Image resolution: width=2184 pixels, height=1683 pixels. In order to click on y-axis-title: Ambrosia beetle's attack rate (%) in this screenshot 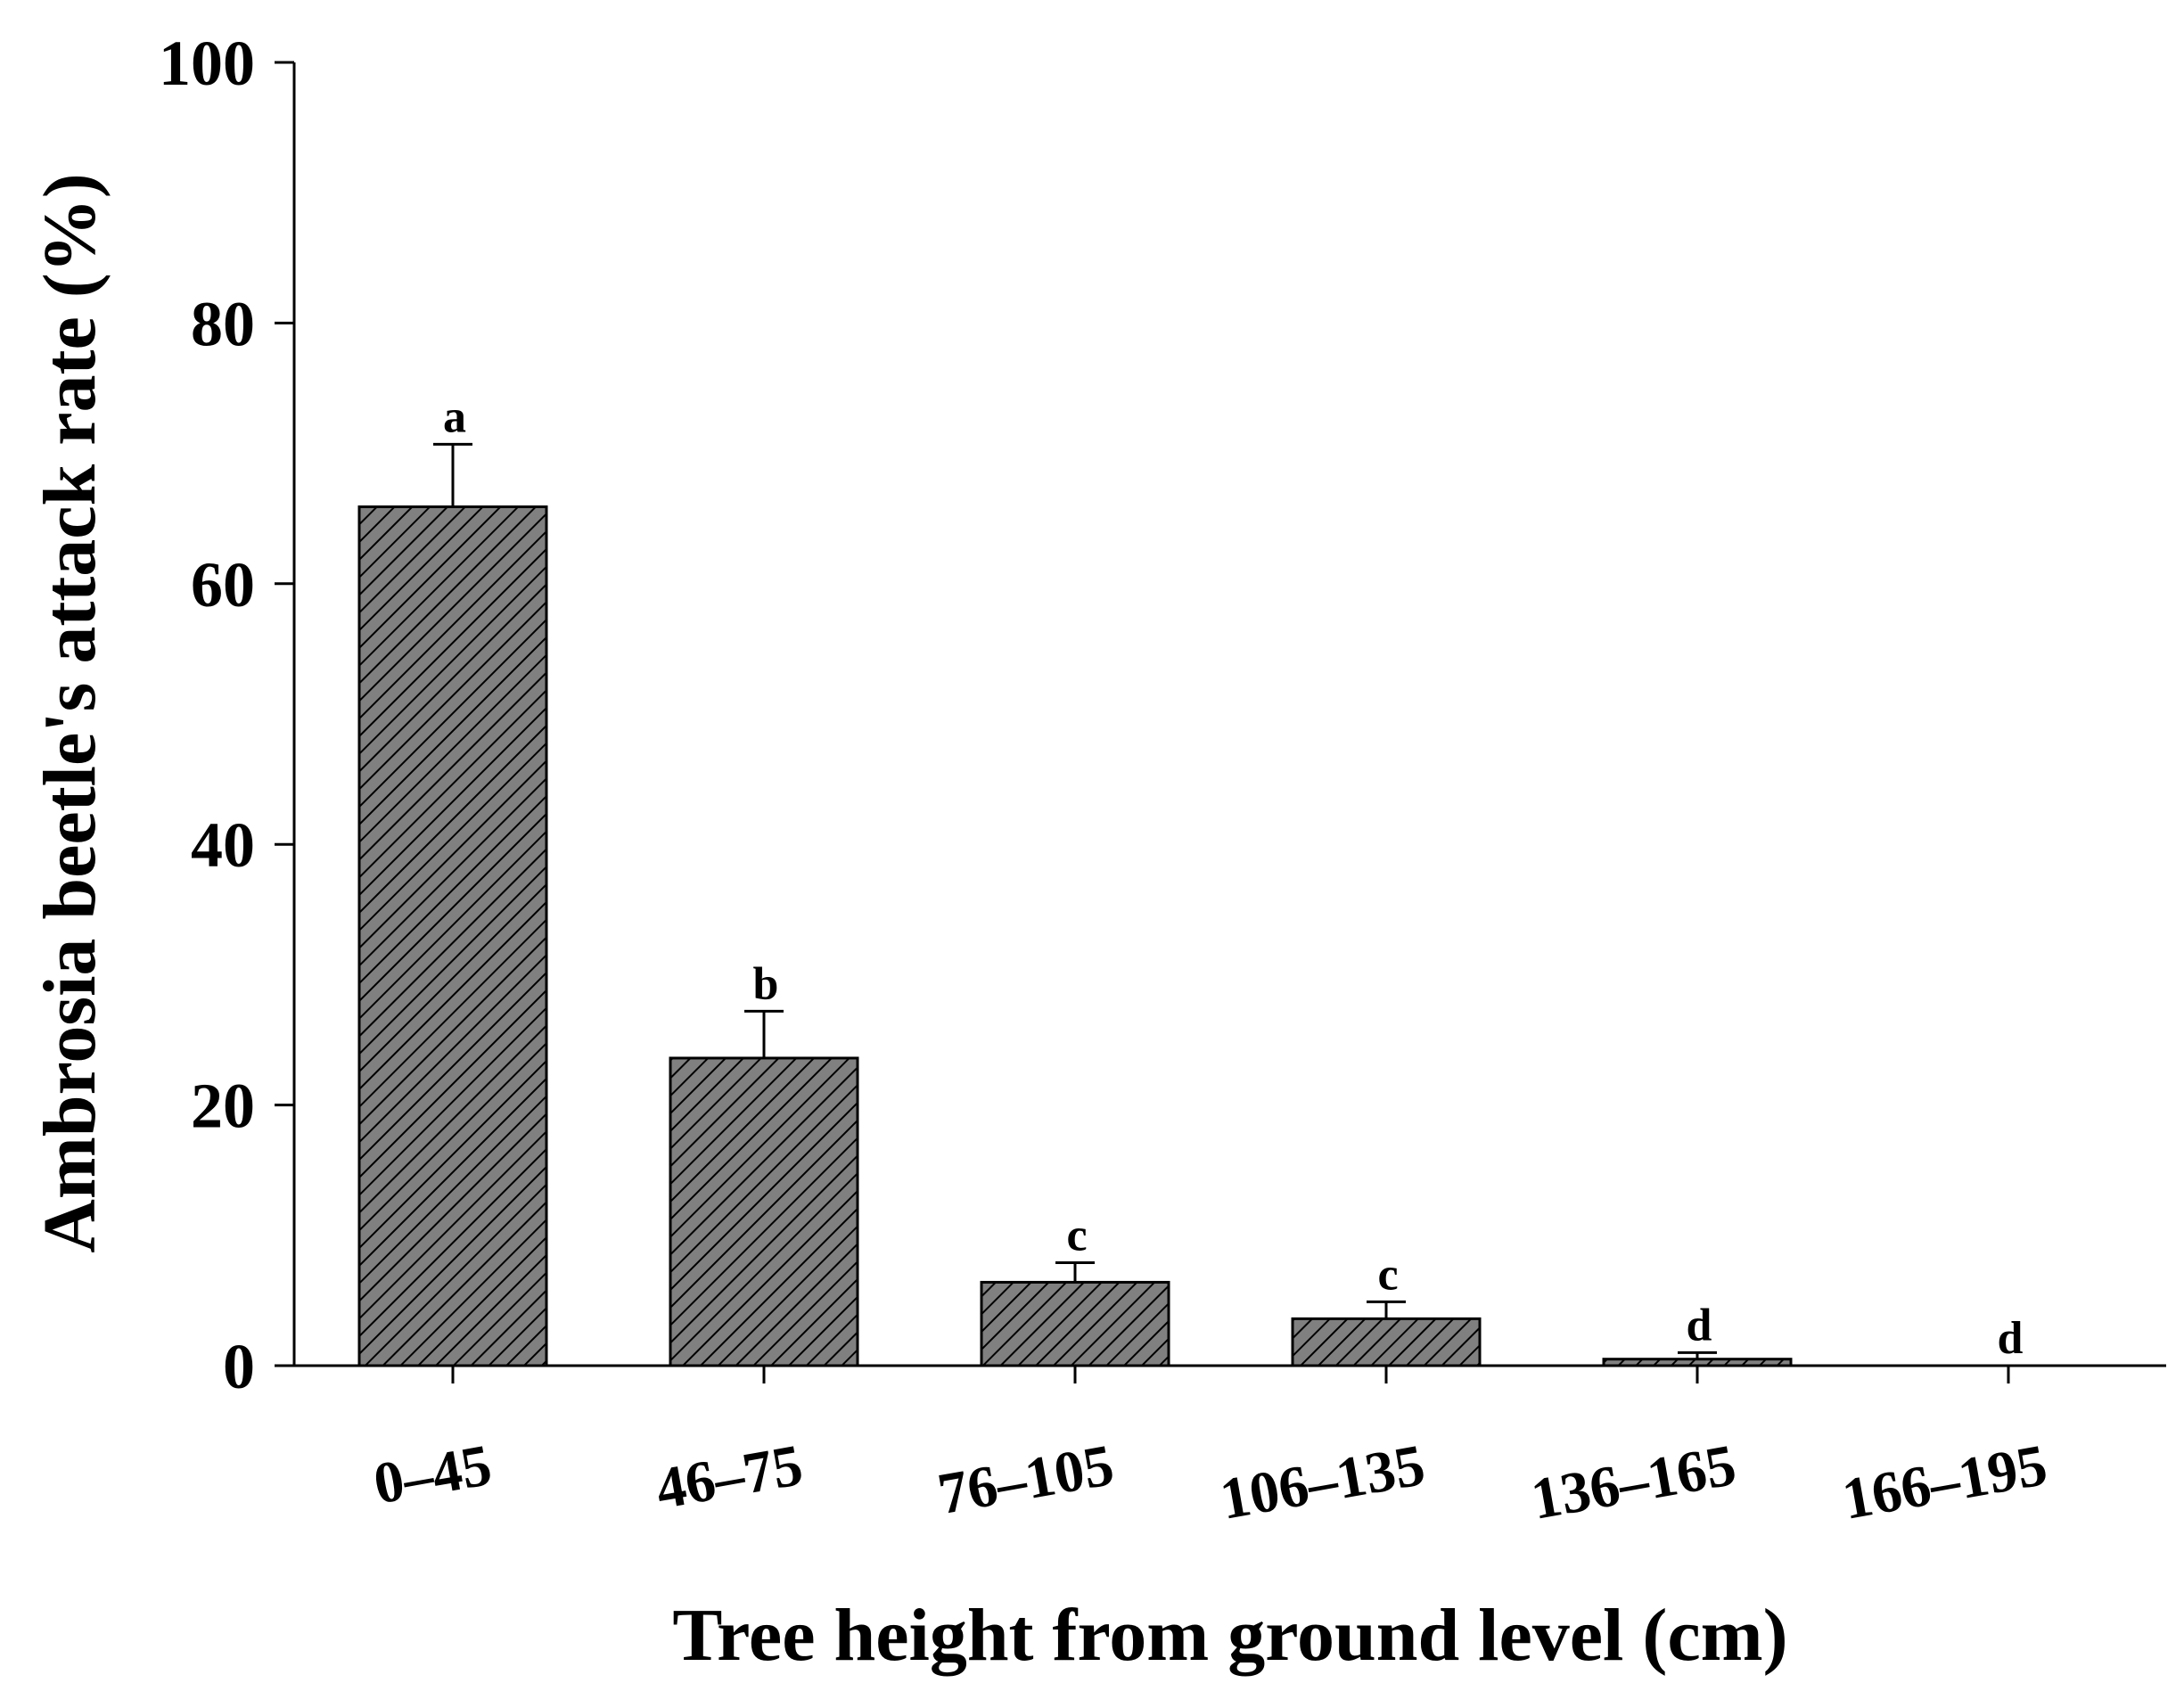, I will do `click(70, 713)`.